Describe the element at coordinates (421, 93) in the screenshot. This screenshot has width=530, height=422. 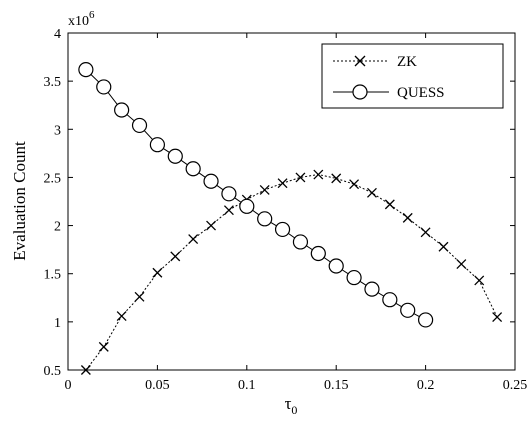
I see `legend-quess-label: QUESS` at that location.